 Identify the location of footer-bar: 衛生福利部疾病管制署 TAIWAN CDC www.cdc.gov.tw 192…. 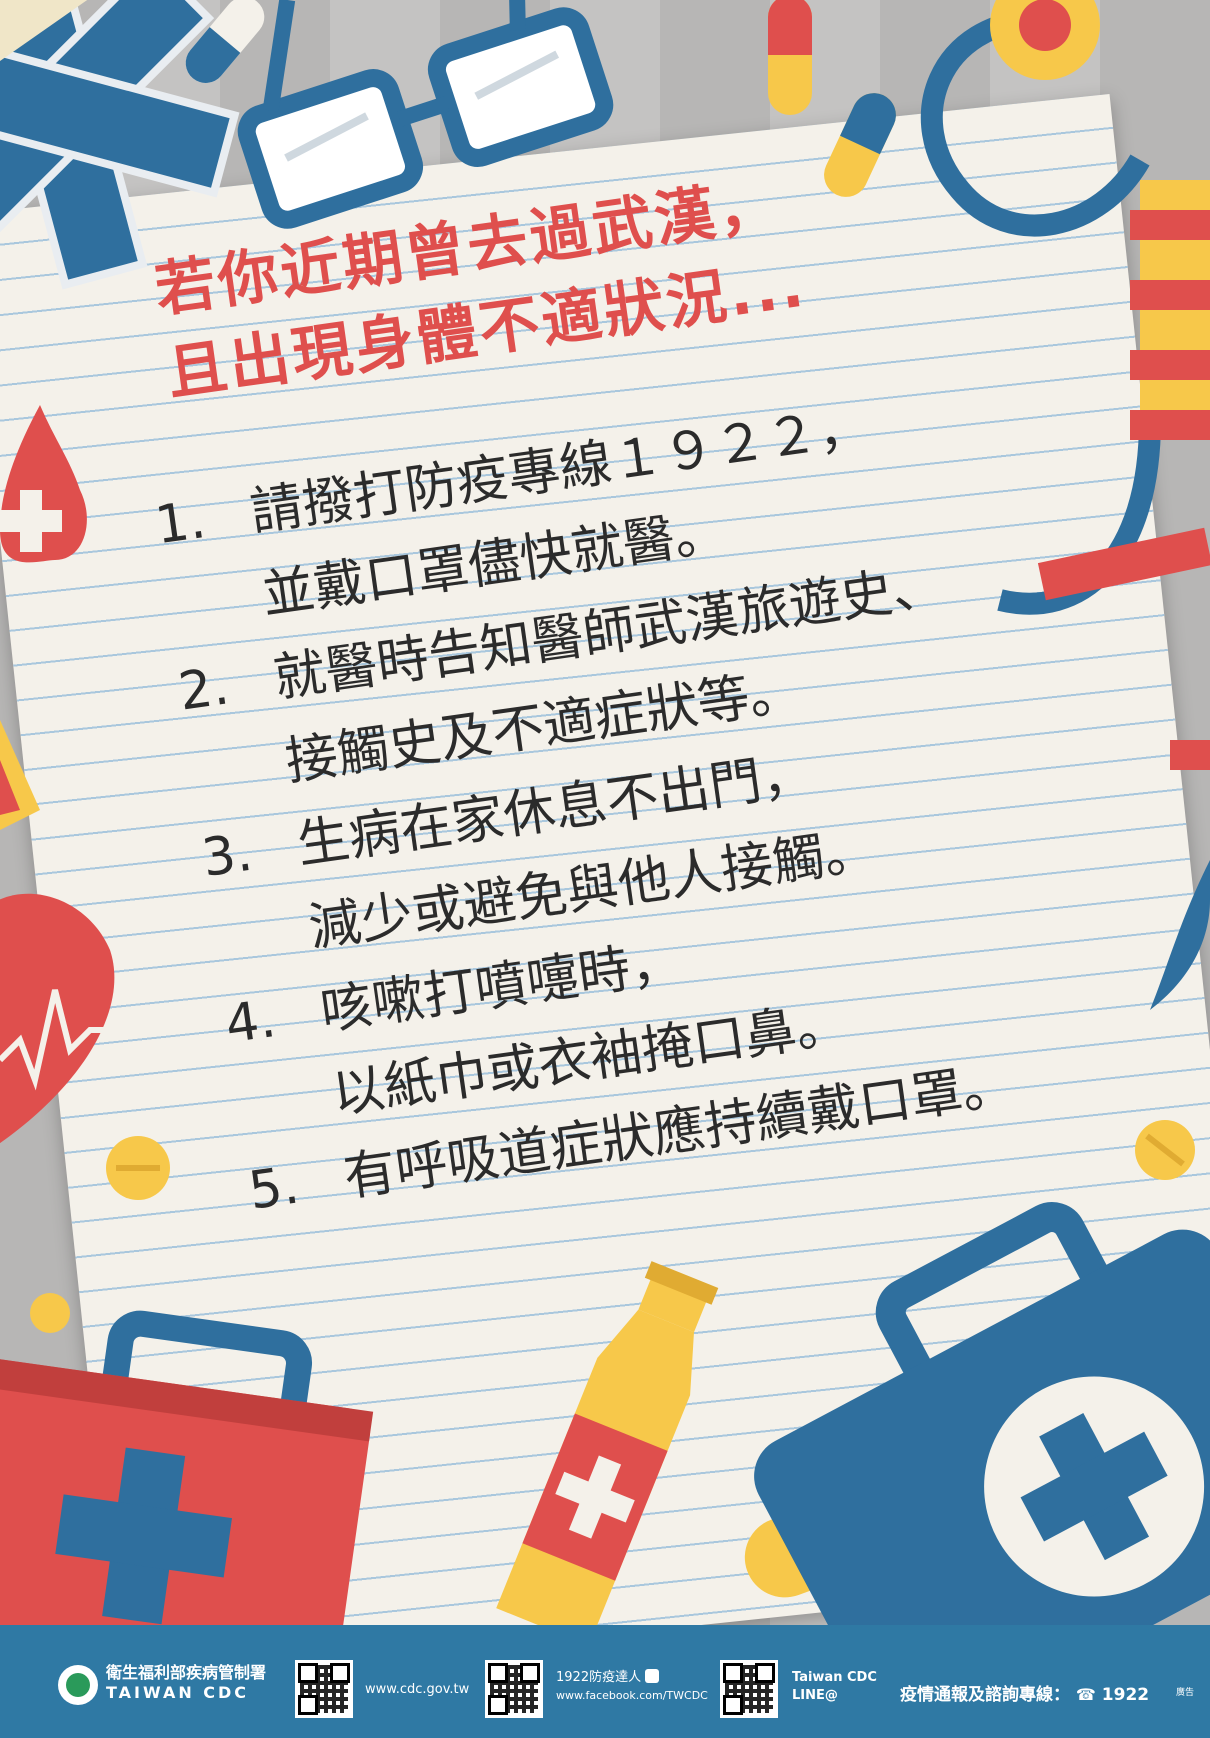
(605, 1681).